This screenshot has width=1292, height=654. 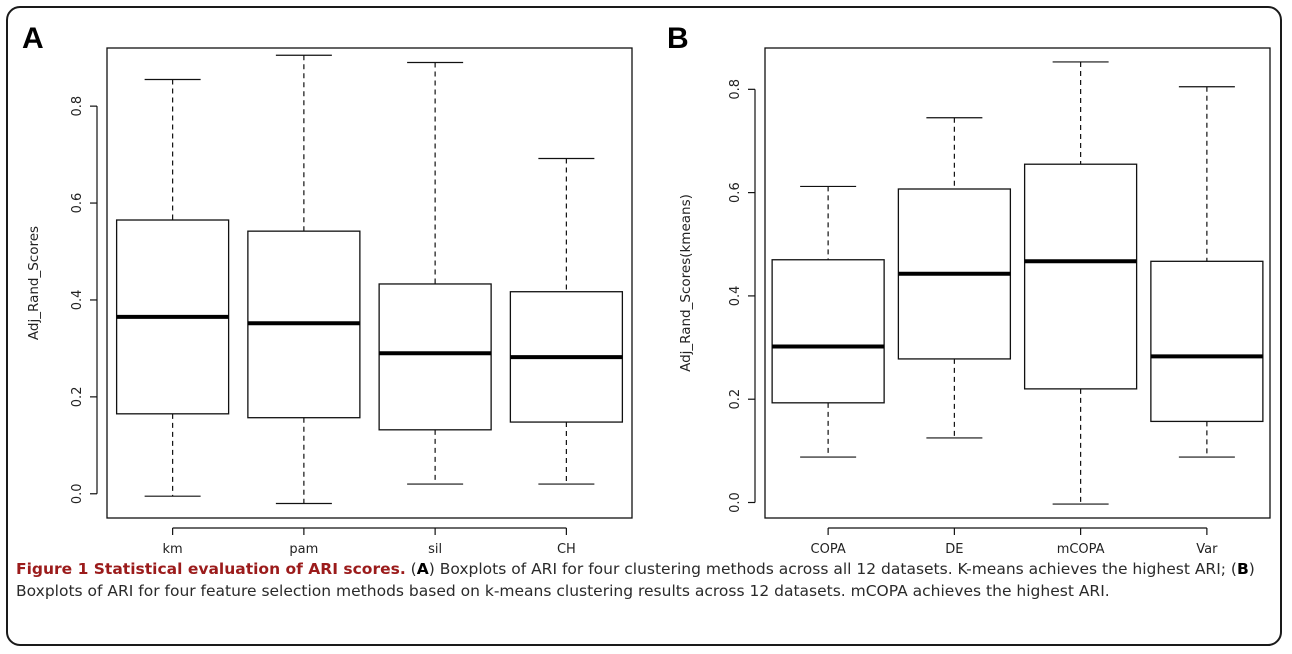 What do you see at coordinates (435, 357) in the screenshot?
I see `chart-a-box` at bounding box center [435, 357].